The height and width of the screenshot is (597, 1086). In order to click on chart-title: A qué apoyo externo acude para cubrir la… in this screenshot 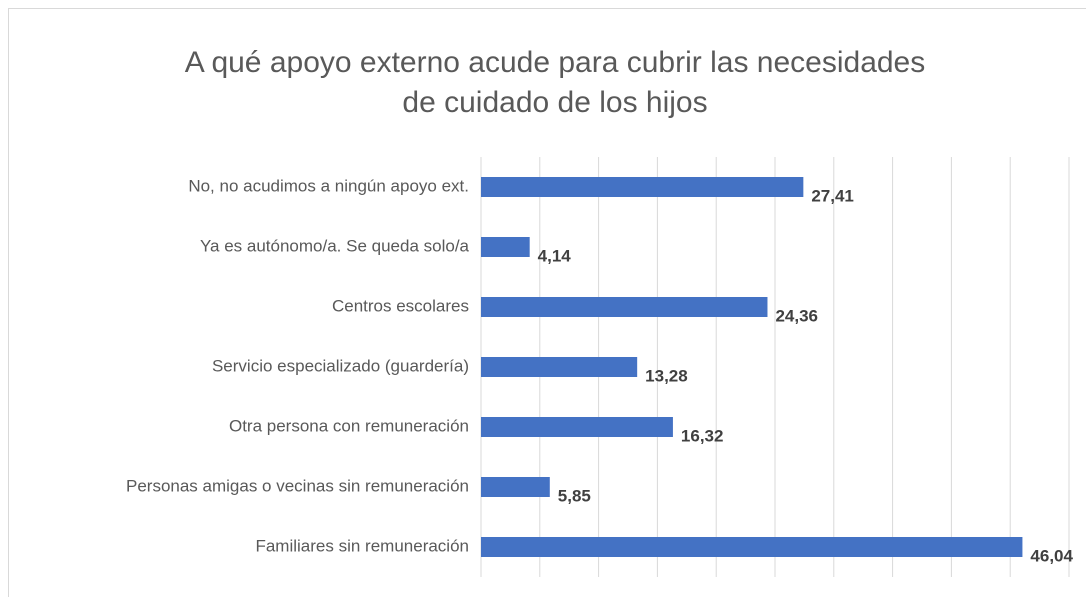, I will do `click(555, 62)`.